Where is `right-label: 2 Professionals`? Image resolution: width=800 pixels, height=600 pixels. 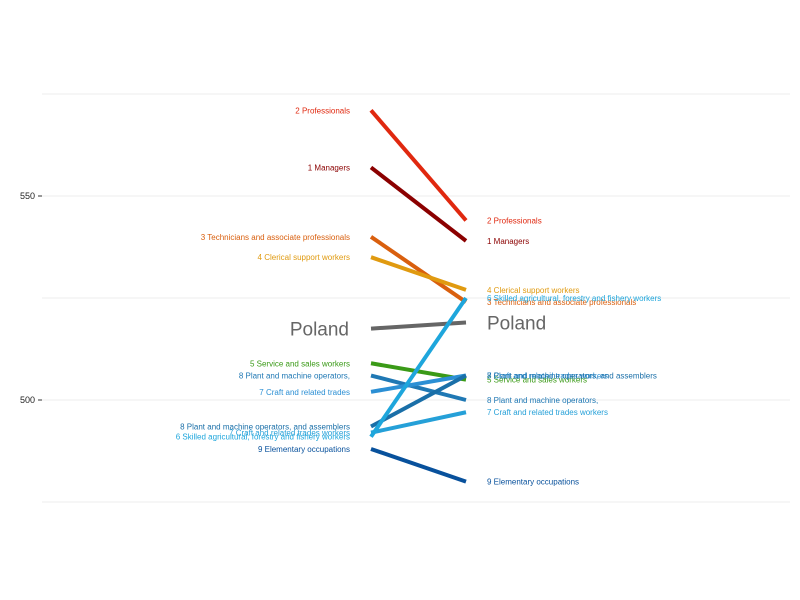
right-label: 2 Professionals is located at coordinates (514, 220).